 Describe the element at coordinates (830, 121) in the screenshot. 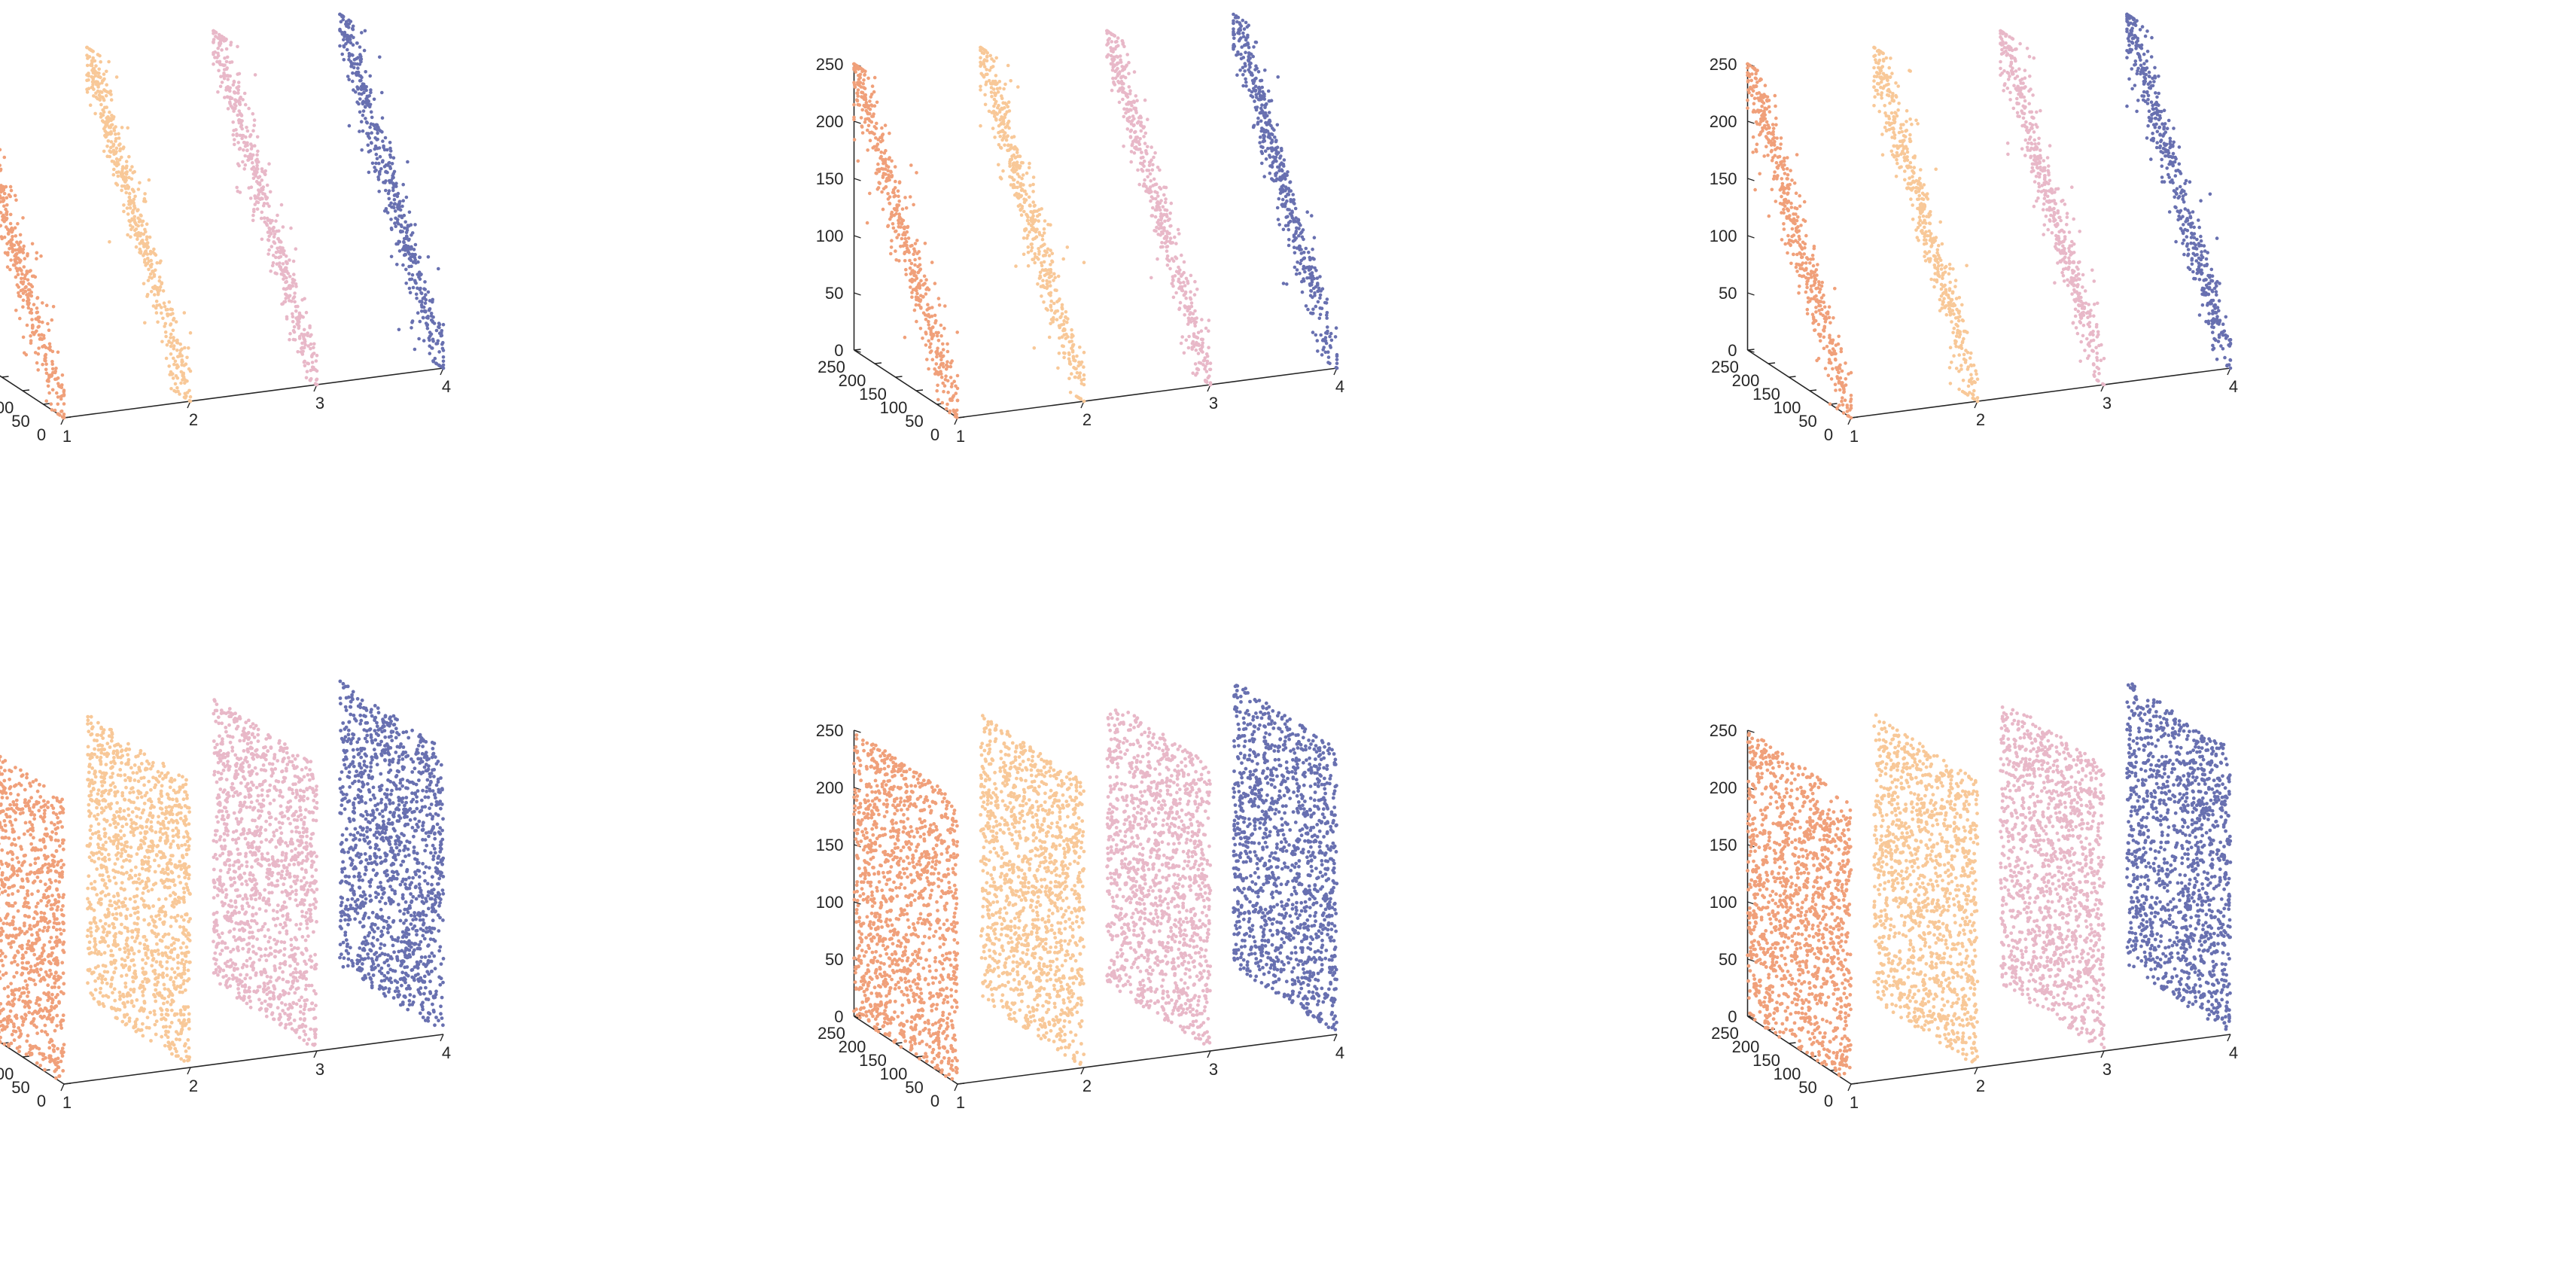

I see `z-tick-label: 200` at that location.